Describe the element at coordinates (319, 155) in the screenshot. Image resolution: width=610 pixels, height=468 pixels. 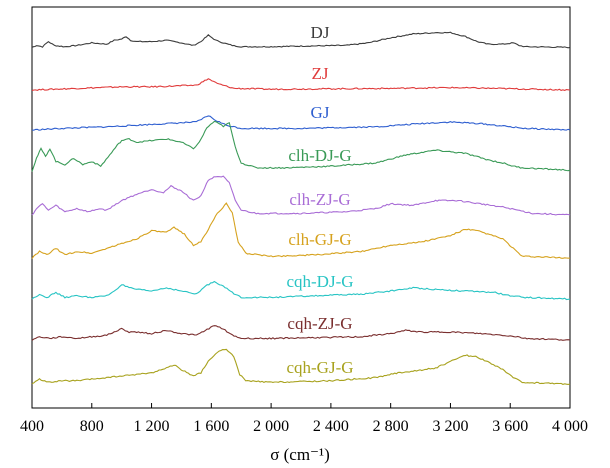
I see `series-label-clh-dj-g: clh-DJ-G` at that location.